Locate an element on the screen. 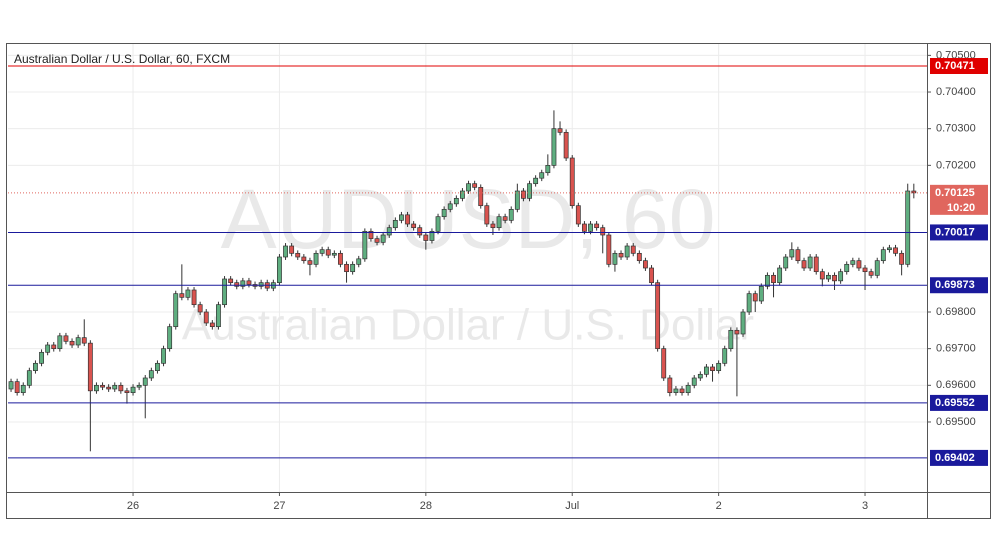 This screenshot has width=991, height=556. x-tick-label: 28 is located at coordinates (426, 506).